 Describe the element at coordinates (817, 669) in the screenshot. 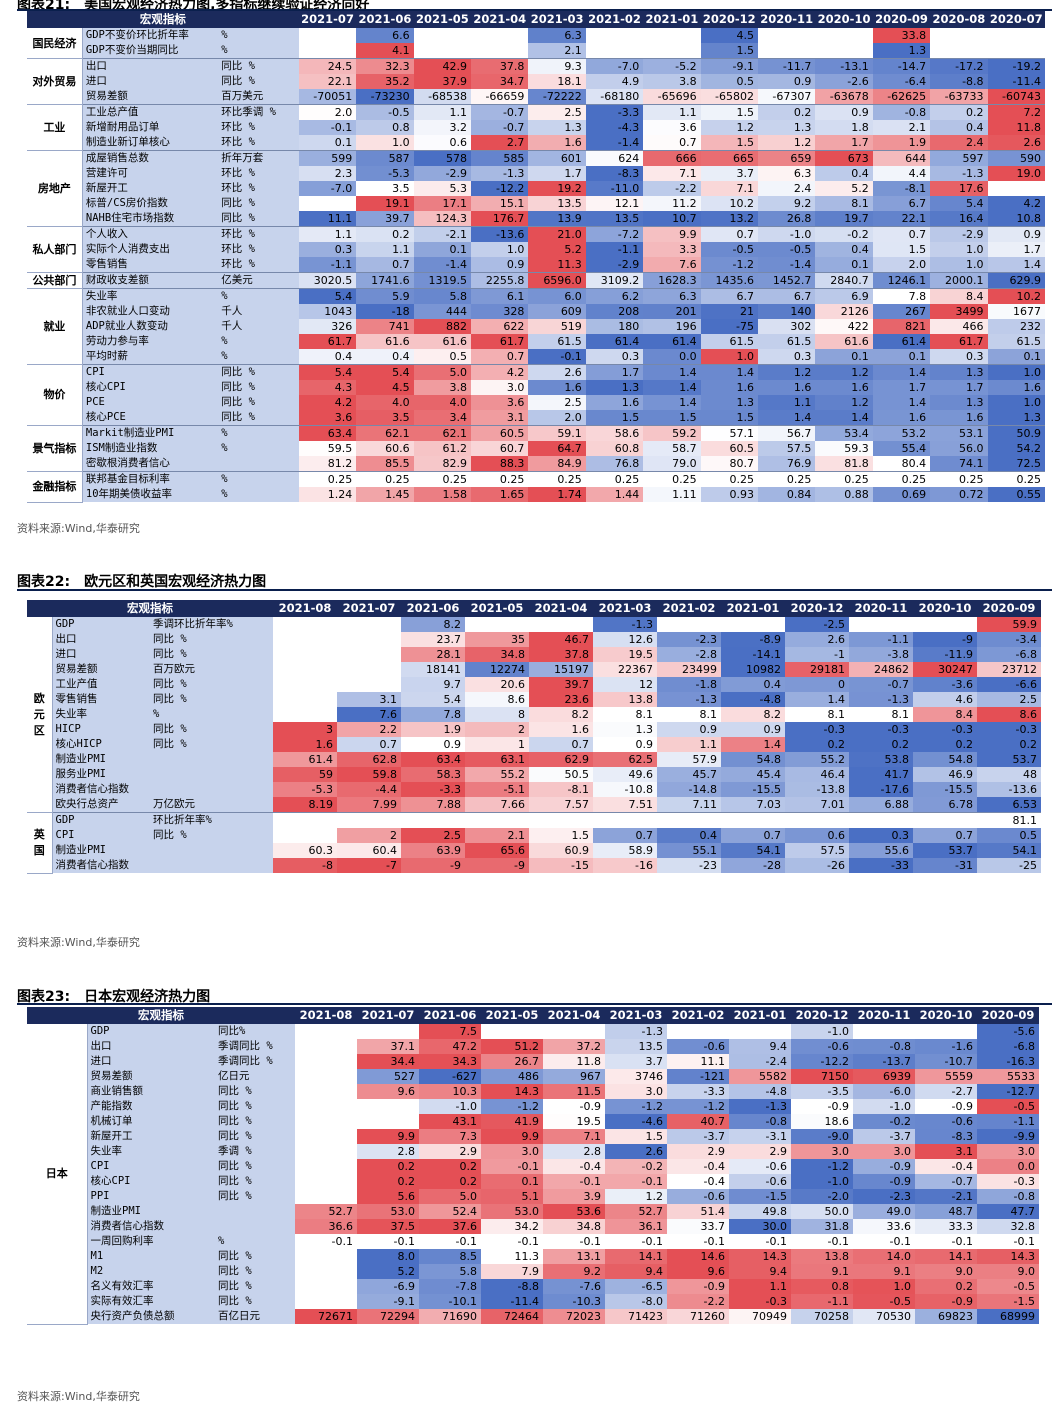

I see `value-cell: 29181` at that location.